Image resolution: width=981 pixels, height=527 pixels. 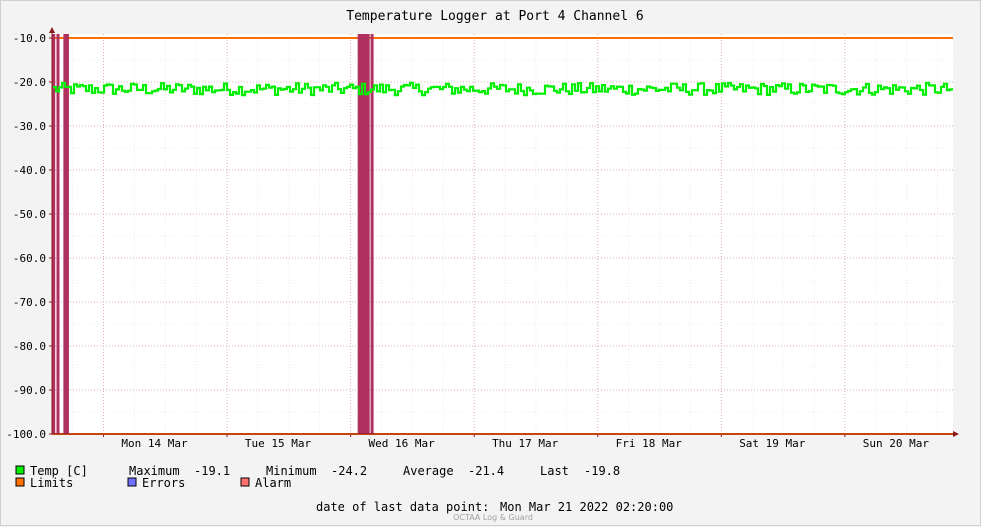 I want to click on legend-last-label: Last, so click(x=554, y=471).